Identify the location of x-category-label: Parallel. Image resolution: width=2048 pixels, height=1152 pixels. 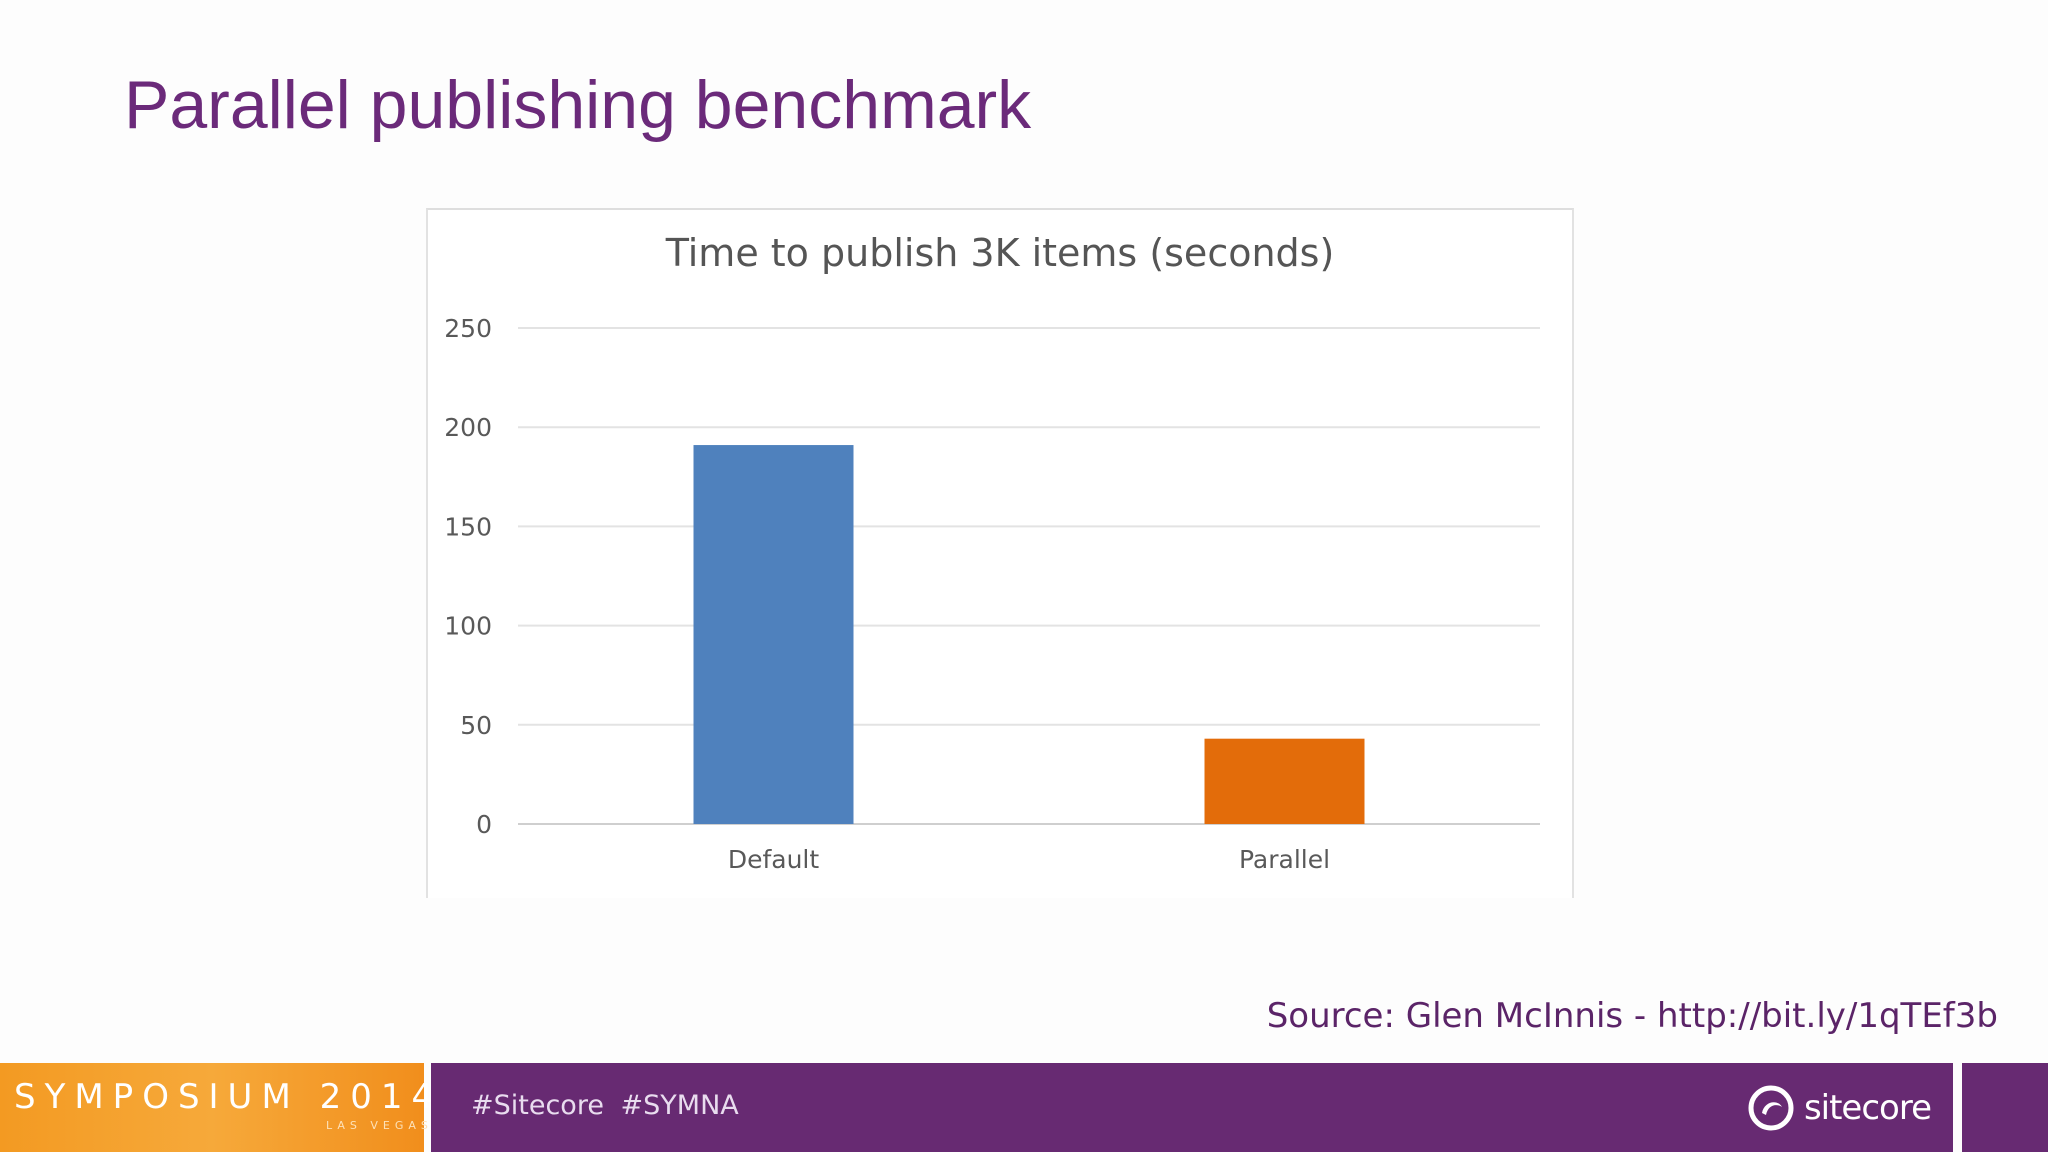
(1284, 859).